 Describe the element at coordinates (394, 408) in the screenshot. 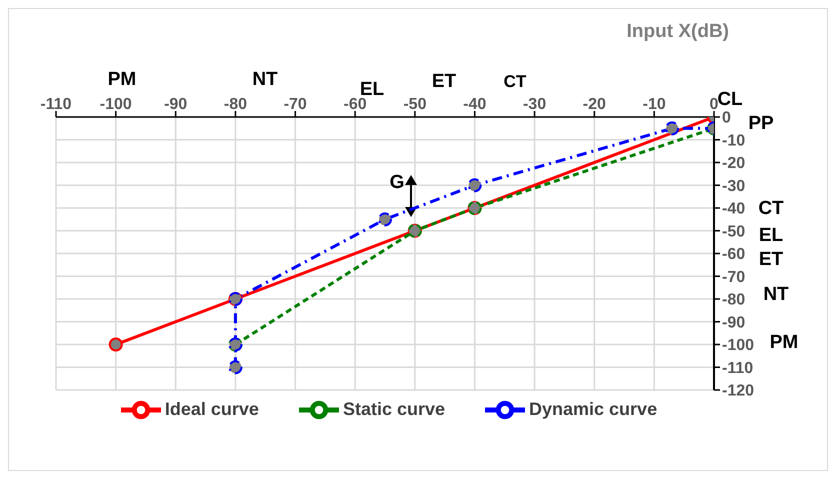

I see `legend-label: Static curve` at that location.